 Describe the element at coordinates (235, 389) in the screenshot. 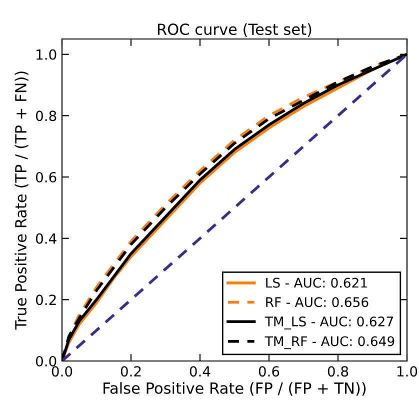

I see `x-axis-title: False Positive Rate (FP / (FP + TN))` at that location.